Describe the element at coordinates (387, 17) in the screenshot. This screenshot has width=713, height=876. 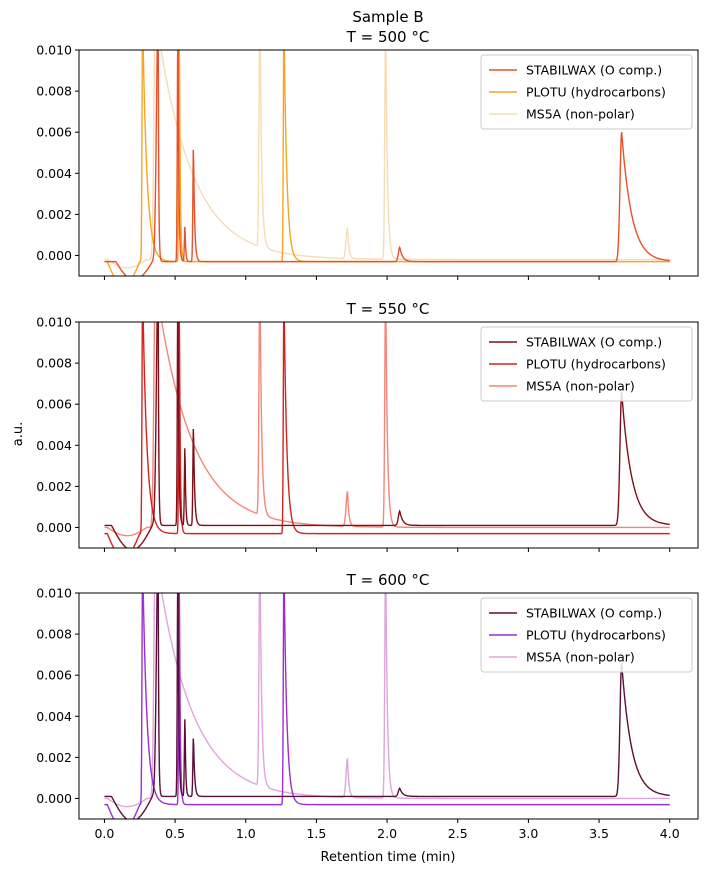
I see `figure-suptitle: Sample B` at that location.